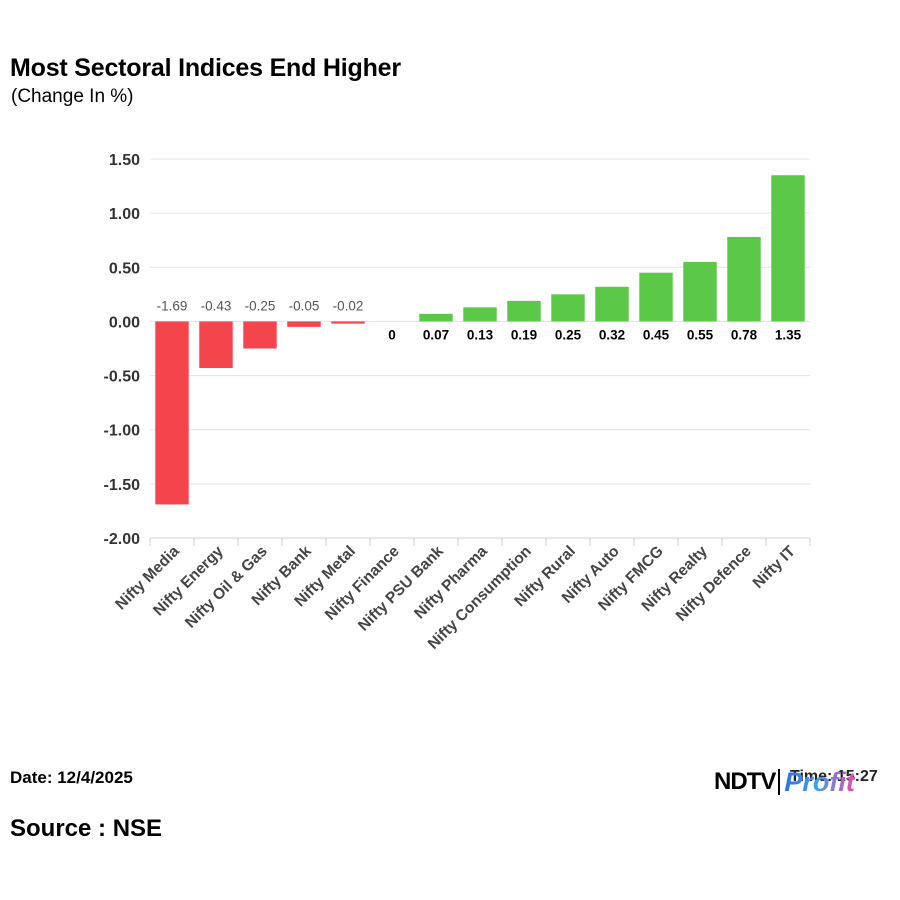 Image resolution: width=900 pixels, height=900 pixels. What do you see at coordinates (656, 334) in the screenshot?
I see `data-label: 0.45` at bounding box center [656, 334].